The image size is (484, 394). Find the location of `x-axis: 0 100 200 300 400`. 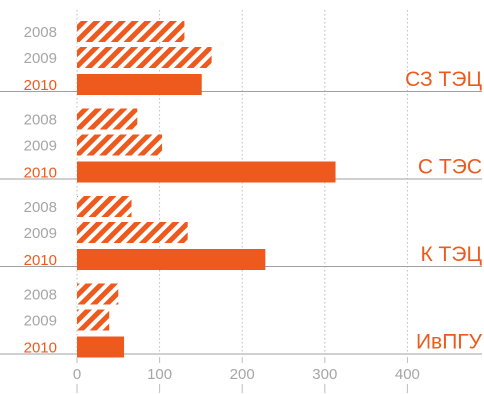

x-axis: 0 100 200 300 400 is located at coordinates (246, 375).